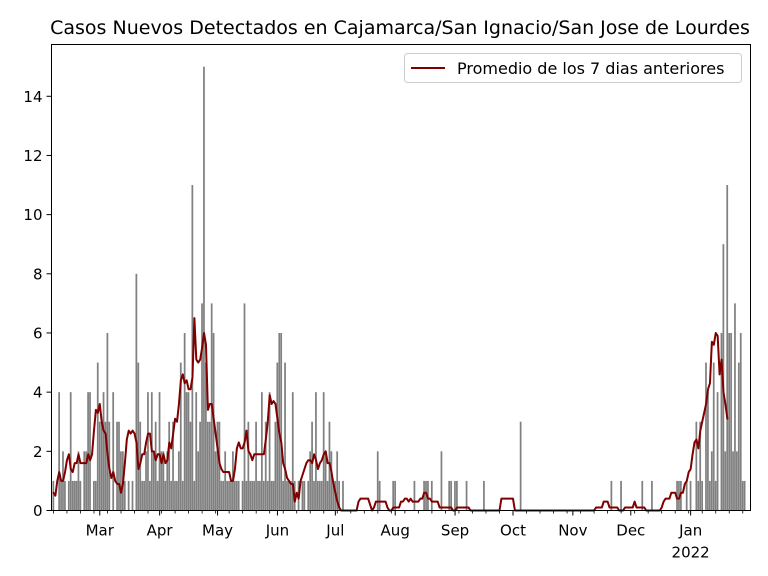  What do you see at coordinates (38, 393) in the screenshot?
I see `y-tick-label-4: 4` at bounding box center [38, 393].